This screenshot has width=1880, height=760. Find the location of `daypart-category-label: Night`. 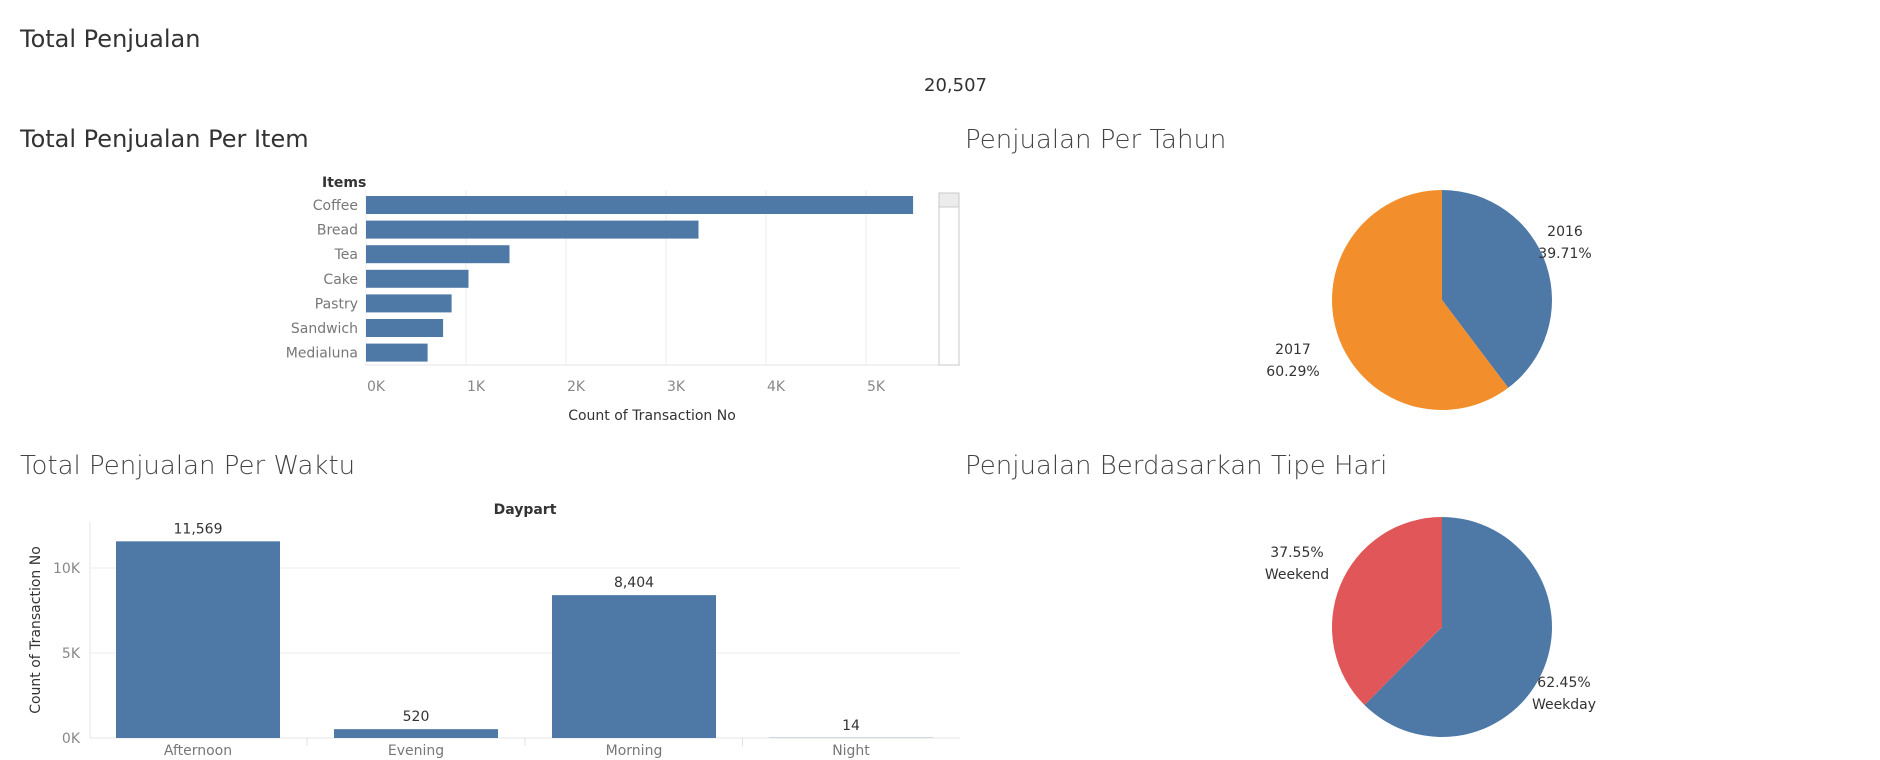

daypart-category-label: Night is located at coordinates (851, 751).